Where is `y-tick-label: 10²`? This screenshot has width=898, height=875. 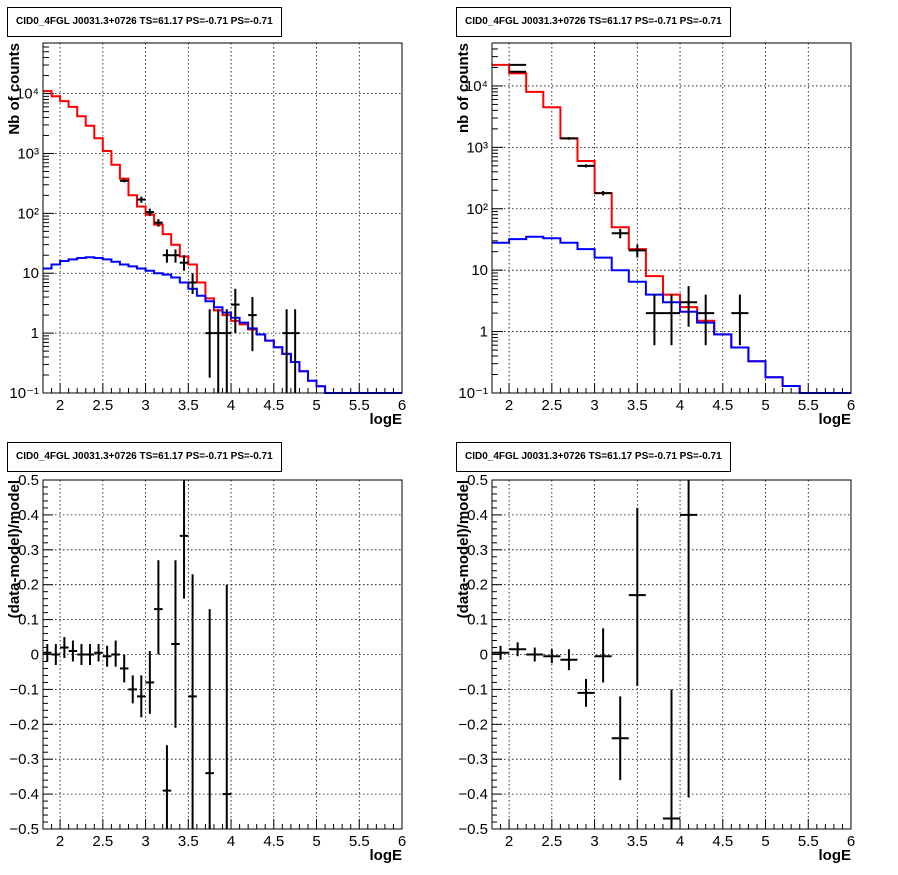
y-tick-label: 10² is located at coordinates (28, 213).